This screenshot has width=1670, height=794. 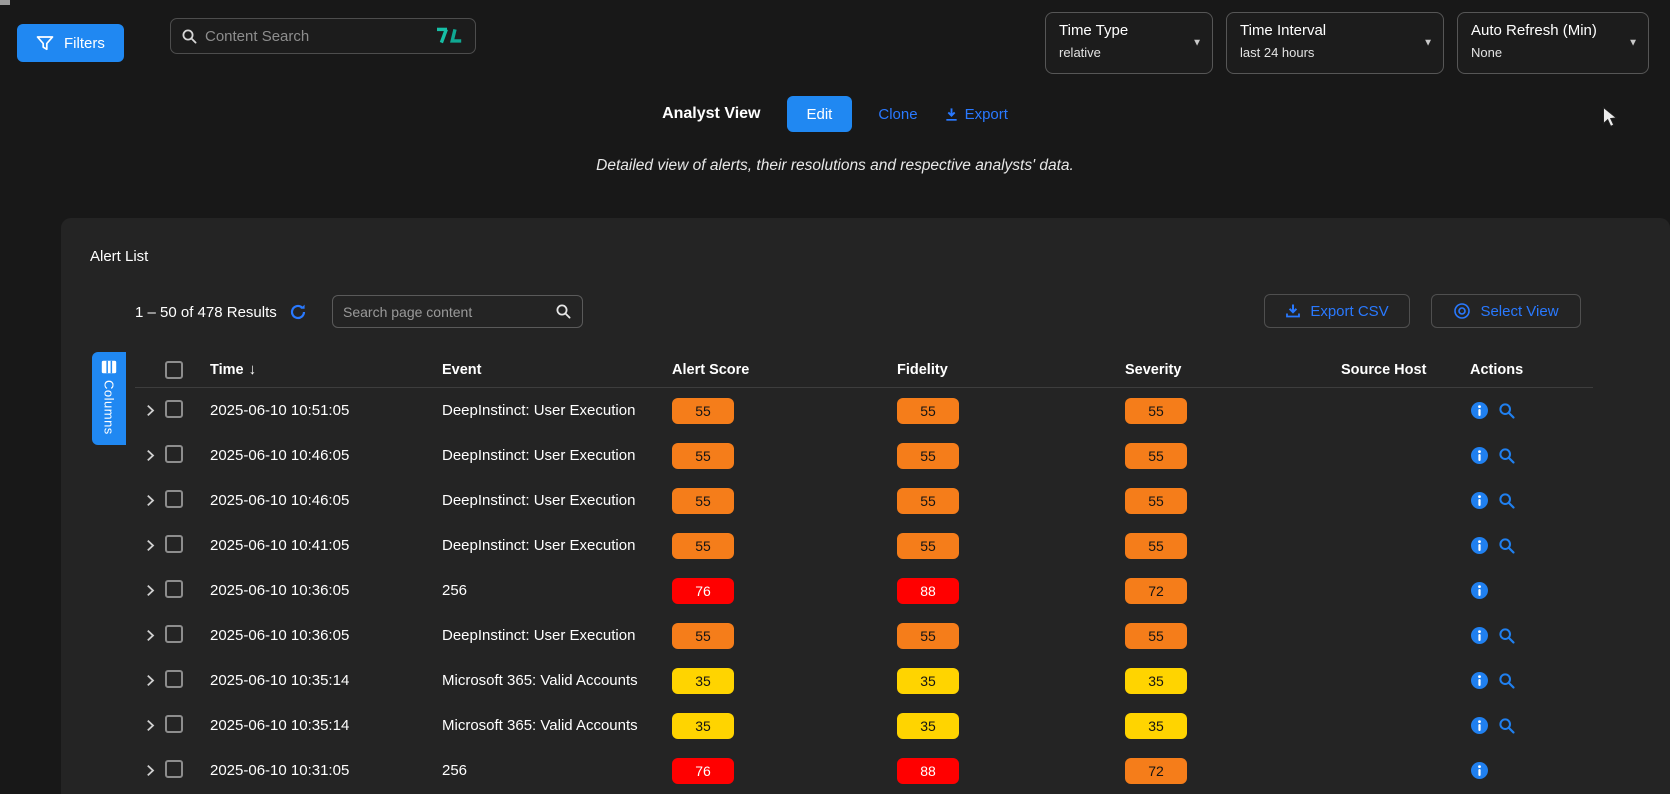 I want to click on results-row: 1 – 50 of 478 Results, so click(x=221, y=312).